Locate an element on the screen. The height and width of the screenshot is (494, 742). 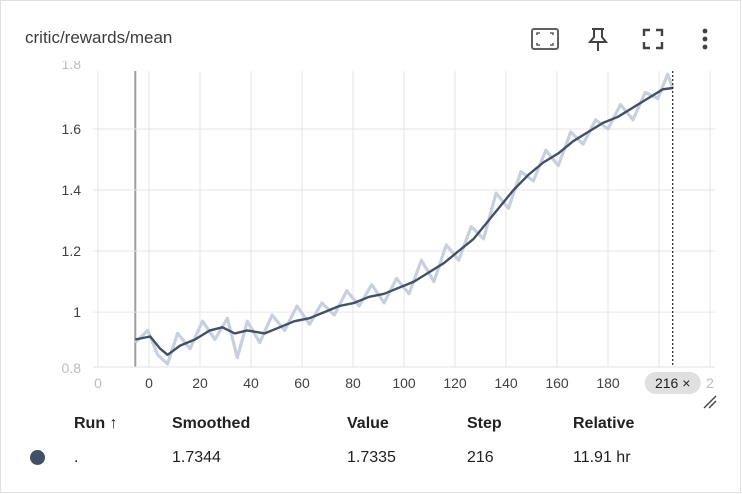
run-color-dot is located at coordinates (37, 457).